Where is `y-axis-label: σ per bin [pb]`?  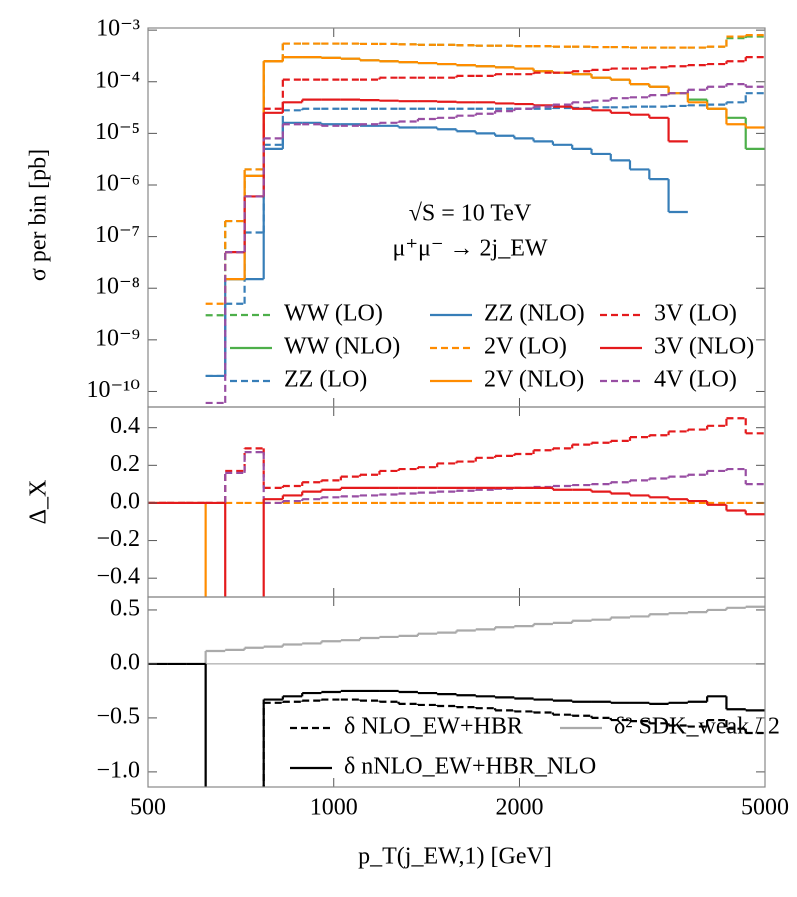
y-axis-label: σ per bin [pb] is located at coordinates (39, 215).